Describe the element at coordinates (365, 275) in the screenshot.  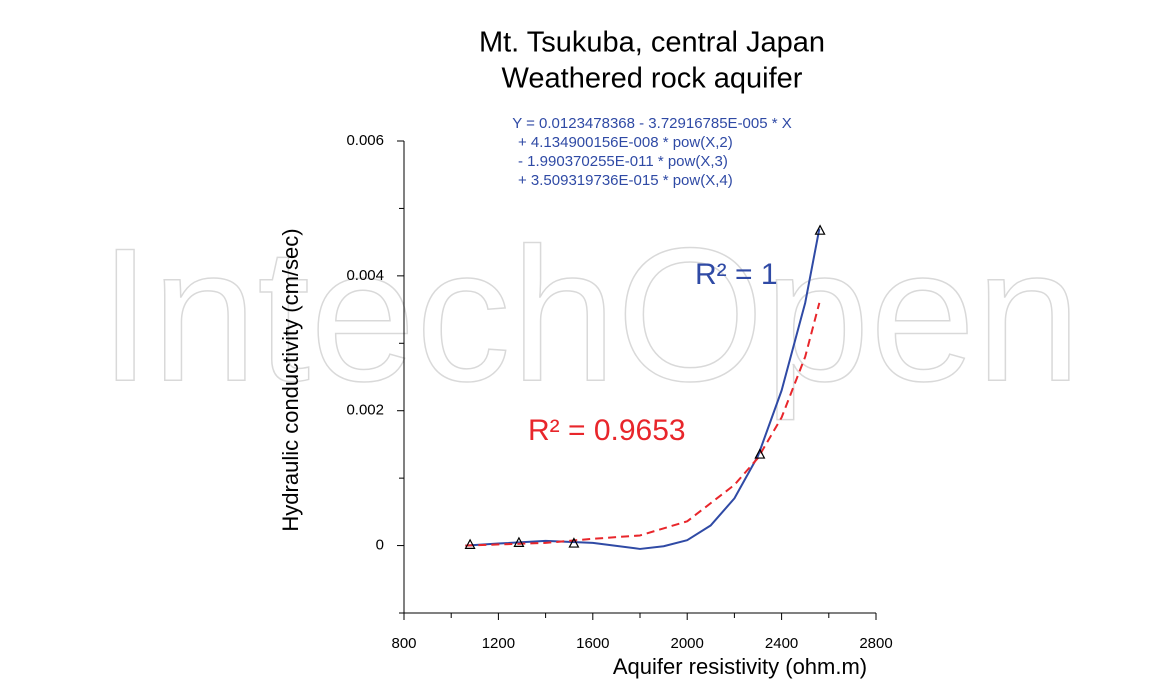
I see `y-tick-label: 0.004` at that location.